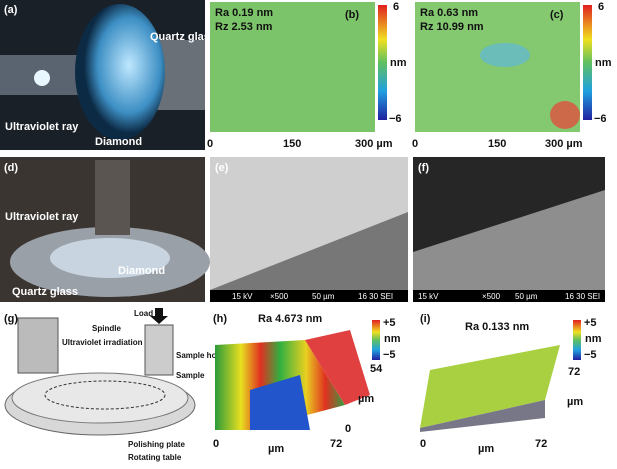 Image resolution: width=617 pixels, height=469 pixels. Describe the element at coordinates (557, 15) in the screenshot. I see `panel-label: (c)` at that location.